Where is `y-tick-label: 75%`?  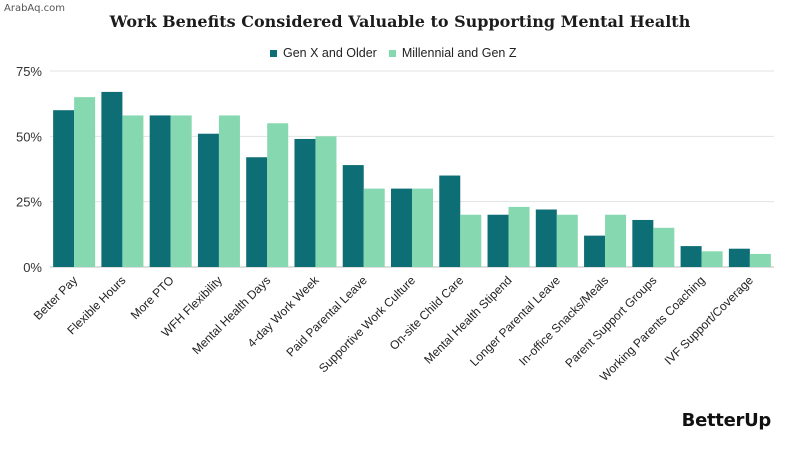 y-tick-label: 75% is located at coordinates (29, 71).